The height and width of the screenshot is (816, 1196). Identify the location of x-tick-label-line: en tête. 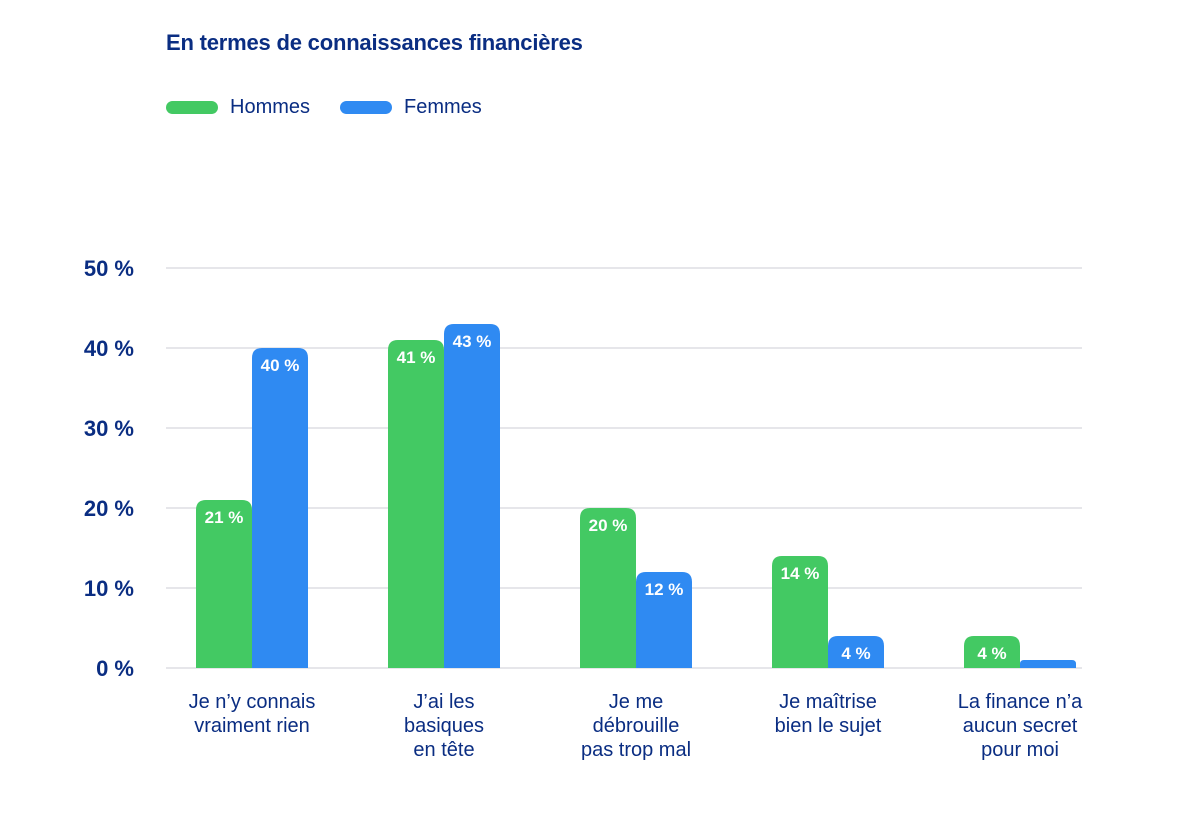
(443, 750).